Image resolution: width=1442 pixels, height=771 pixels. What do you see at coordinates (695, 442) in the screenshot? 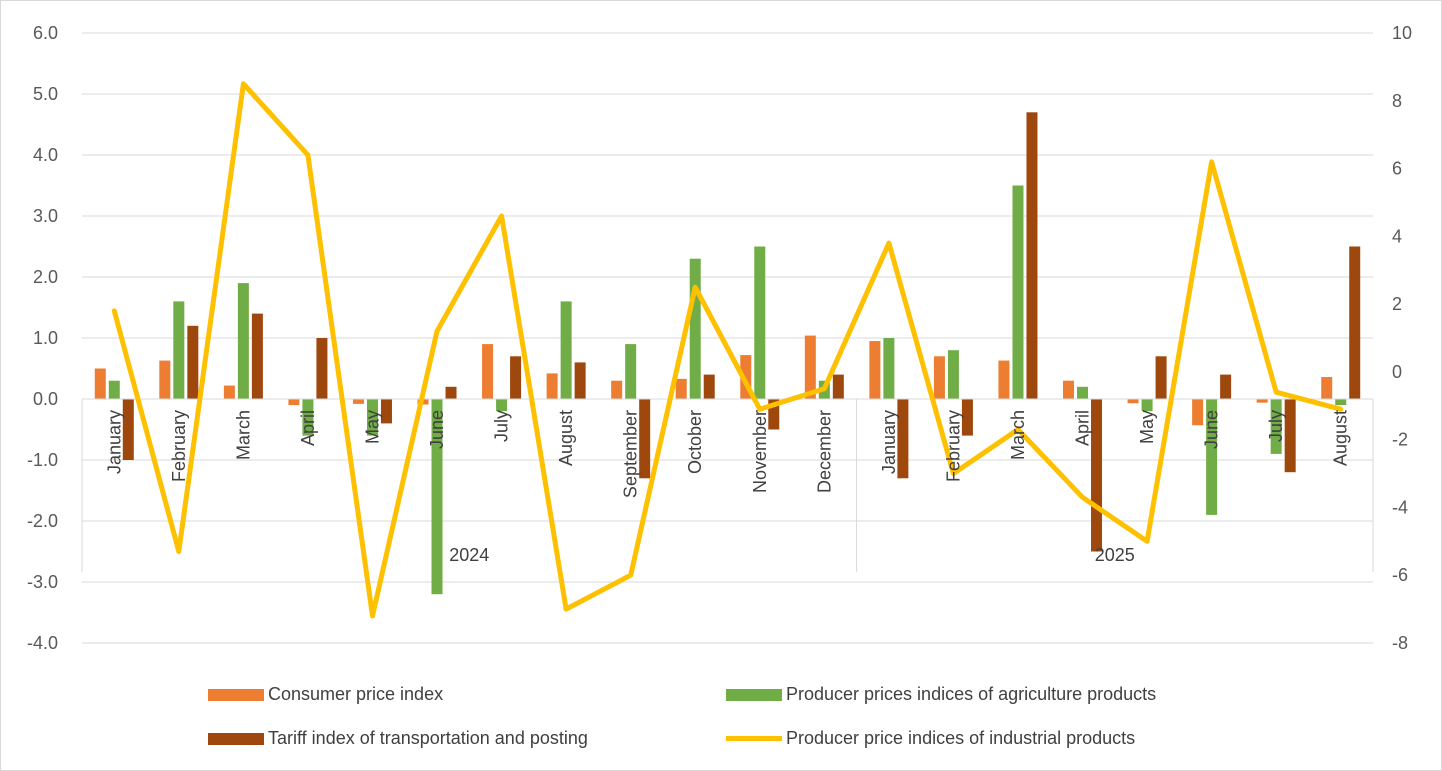
I see `x-category-label: October` at bounding box center [695, 442].